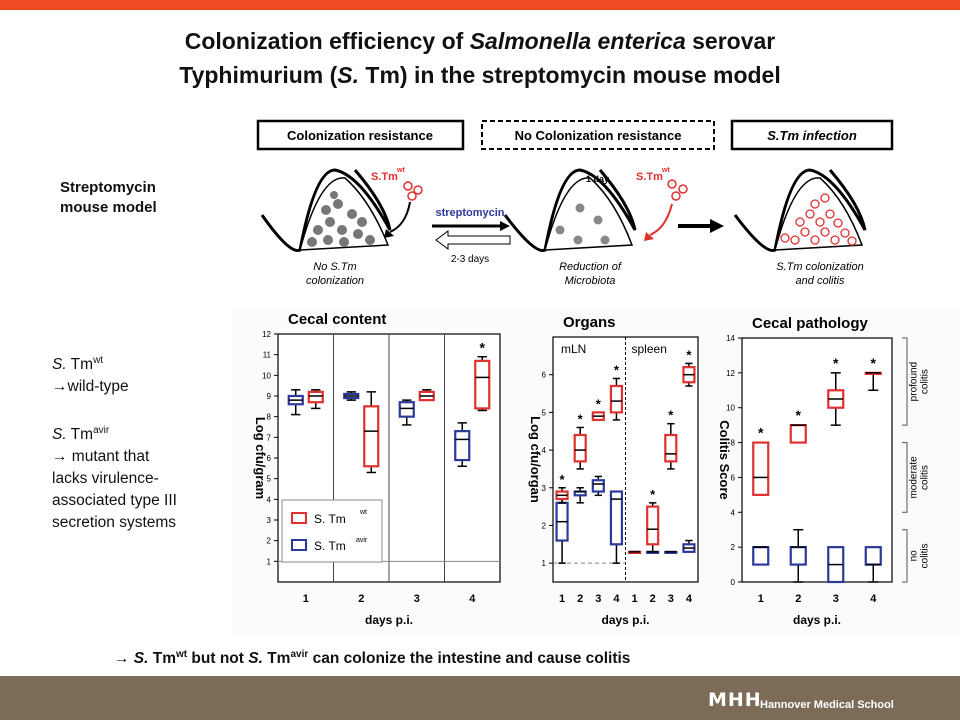 The image size is (960, 720). I want to click on colitis-bracket-label: profoundcolitis, so click(920, 381).